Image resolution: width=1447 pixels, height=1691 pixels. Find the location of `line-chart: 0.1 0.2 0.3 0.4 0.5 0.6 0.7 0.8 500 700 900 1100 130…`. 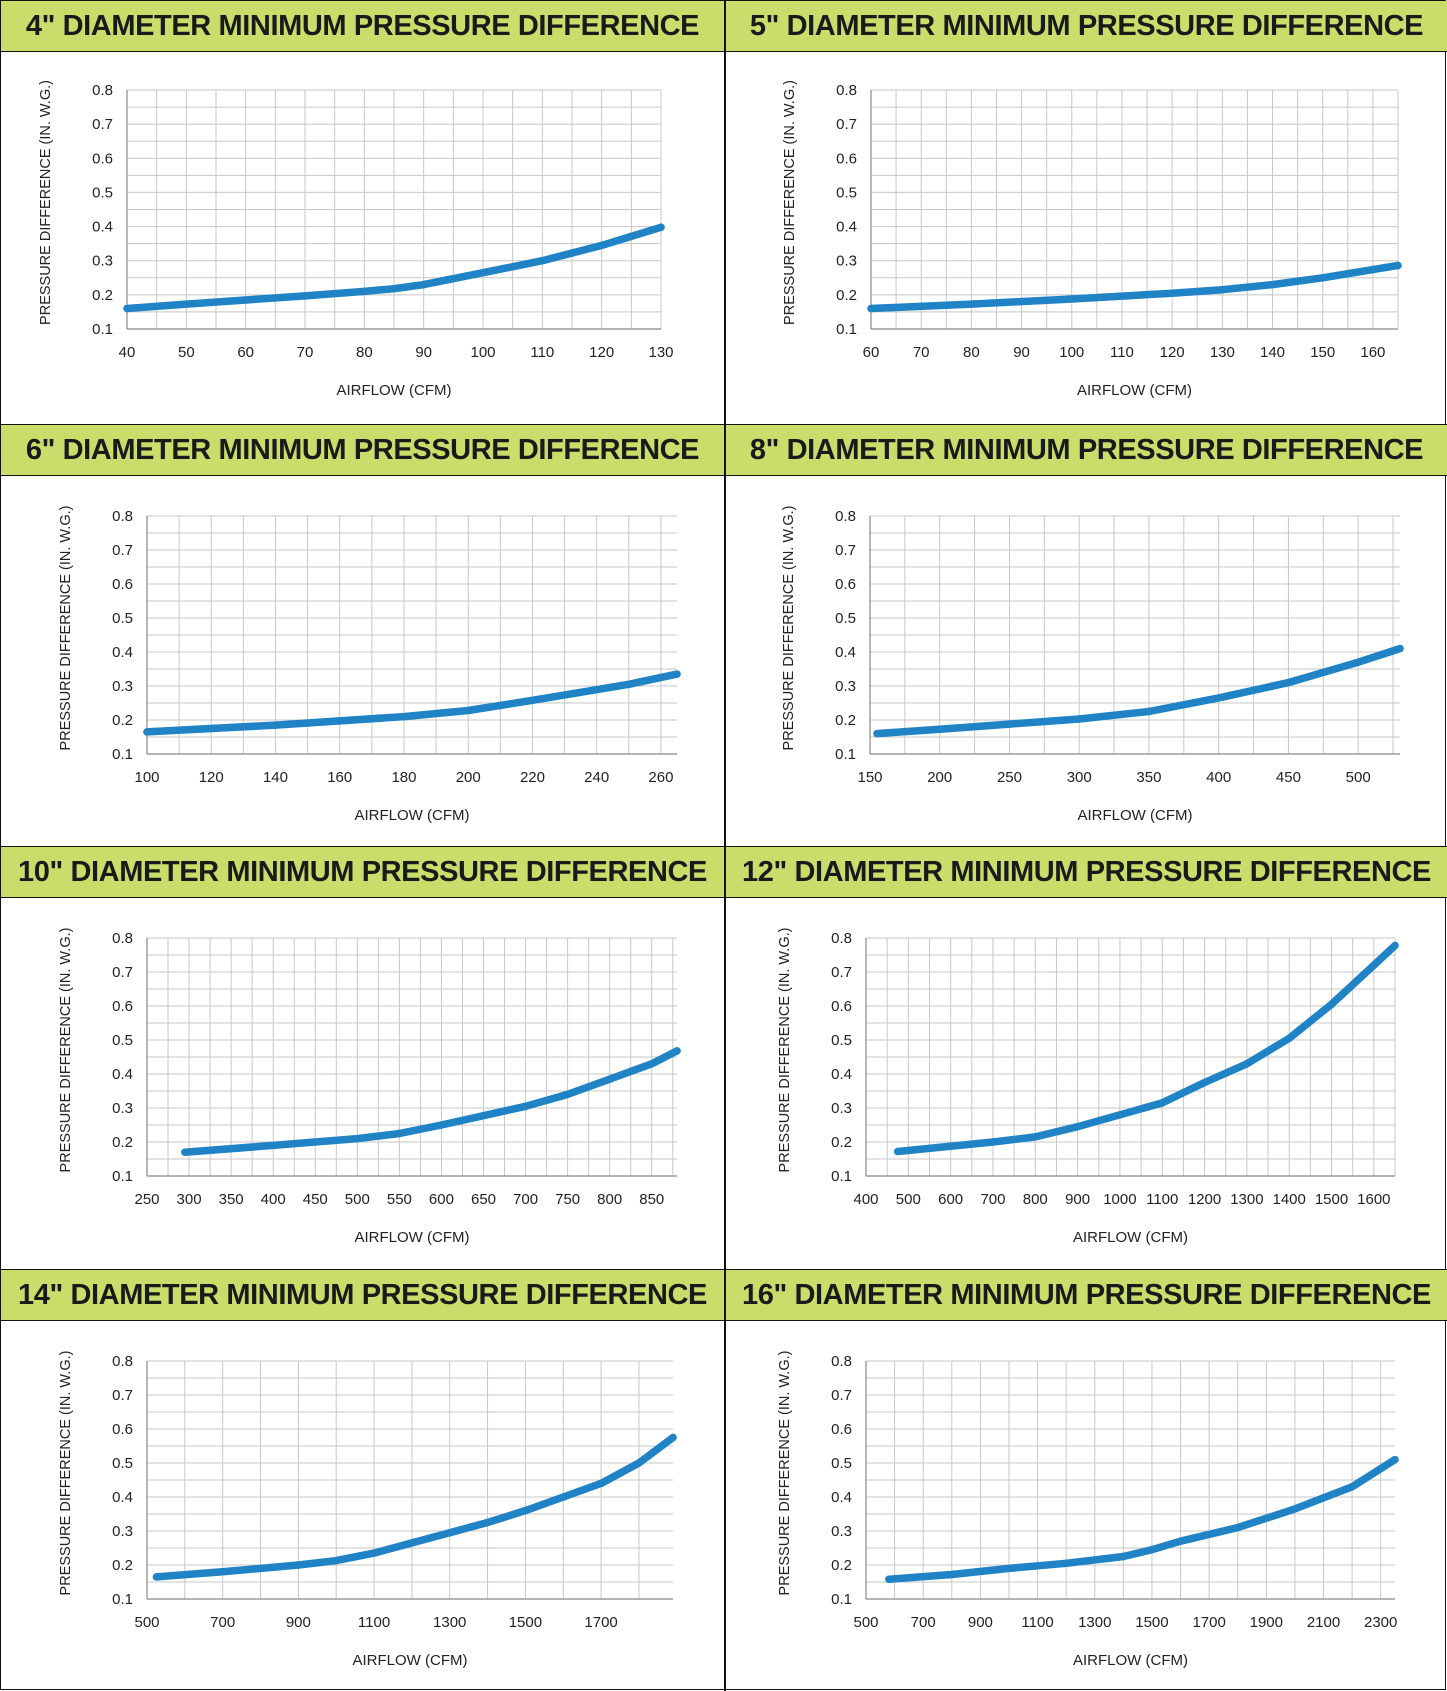

line-chart: 0.1 0.2 0.3 0.4 0.5 0.6 0.7 0.8 500 700 900 1100 130… is located at coordinates (367, 1510).